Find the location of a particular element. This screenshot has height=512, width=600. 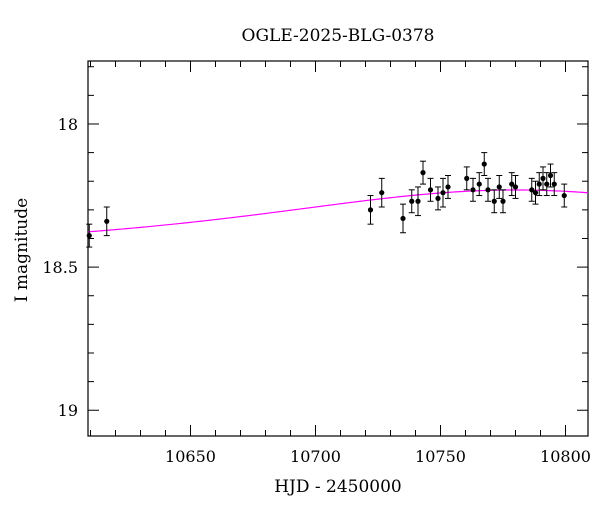

x-axis-label: HJD - 2450000 is located at coordinates (338, 487).